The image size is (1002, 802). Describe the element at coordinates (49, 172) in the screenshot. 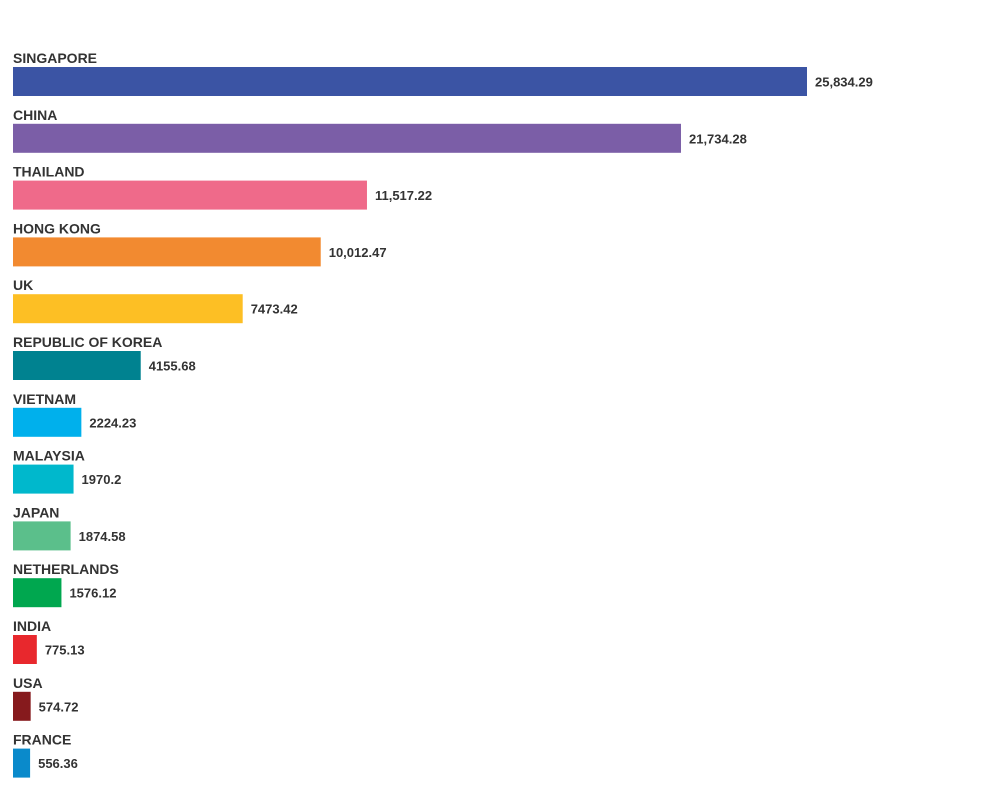

I see `category-label: THAILAND` at that location.